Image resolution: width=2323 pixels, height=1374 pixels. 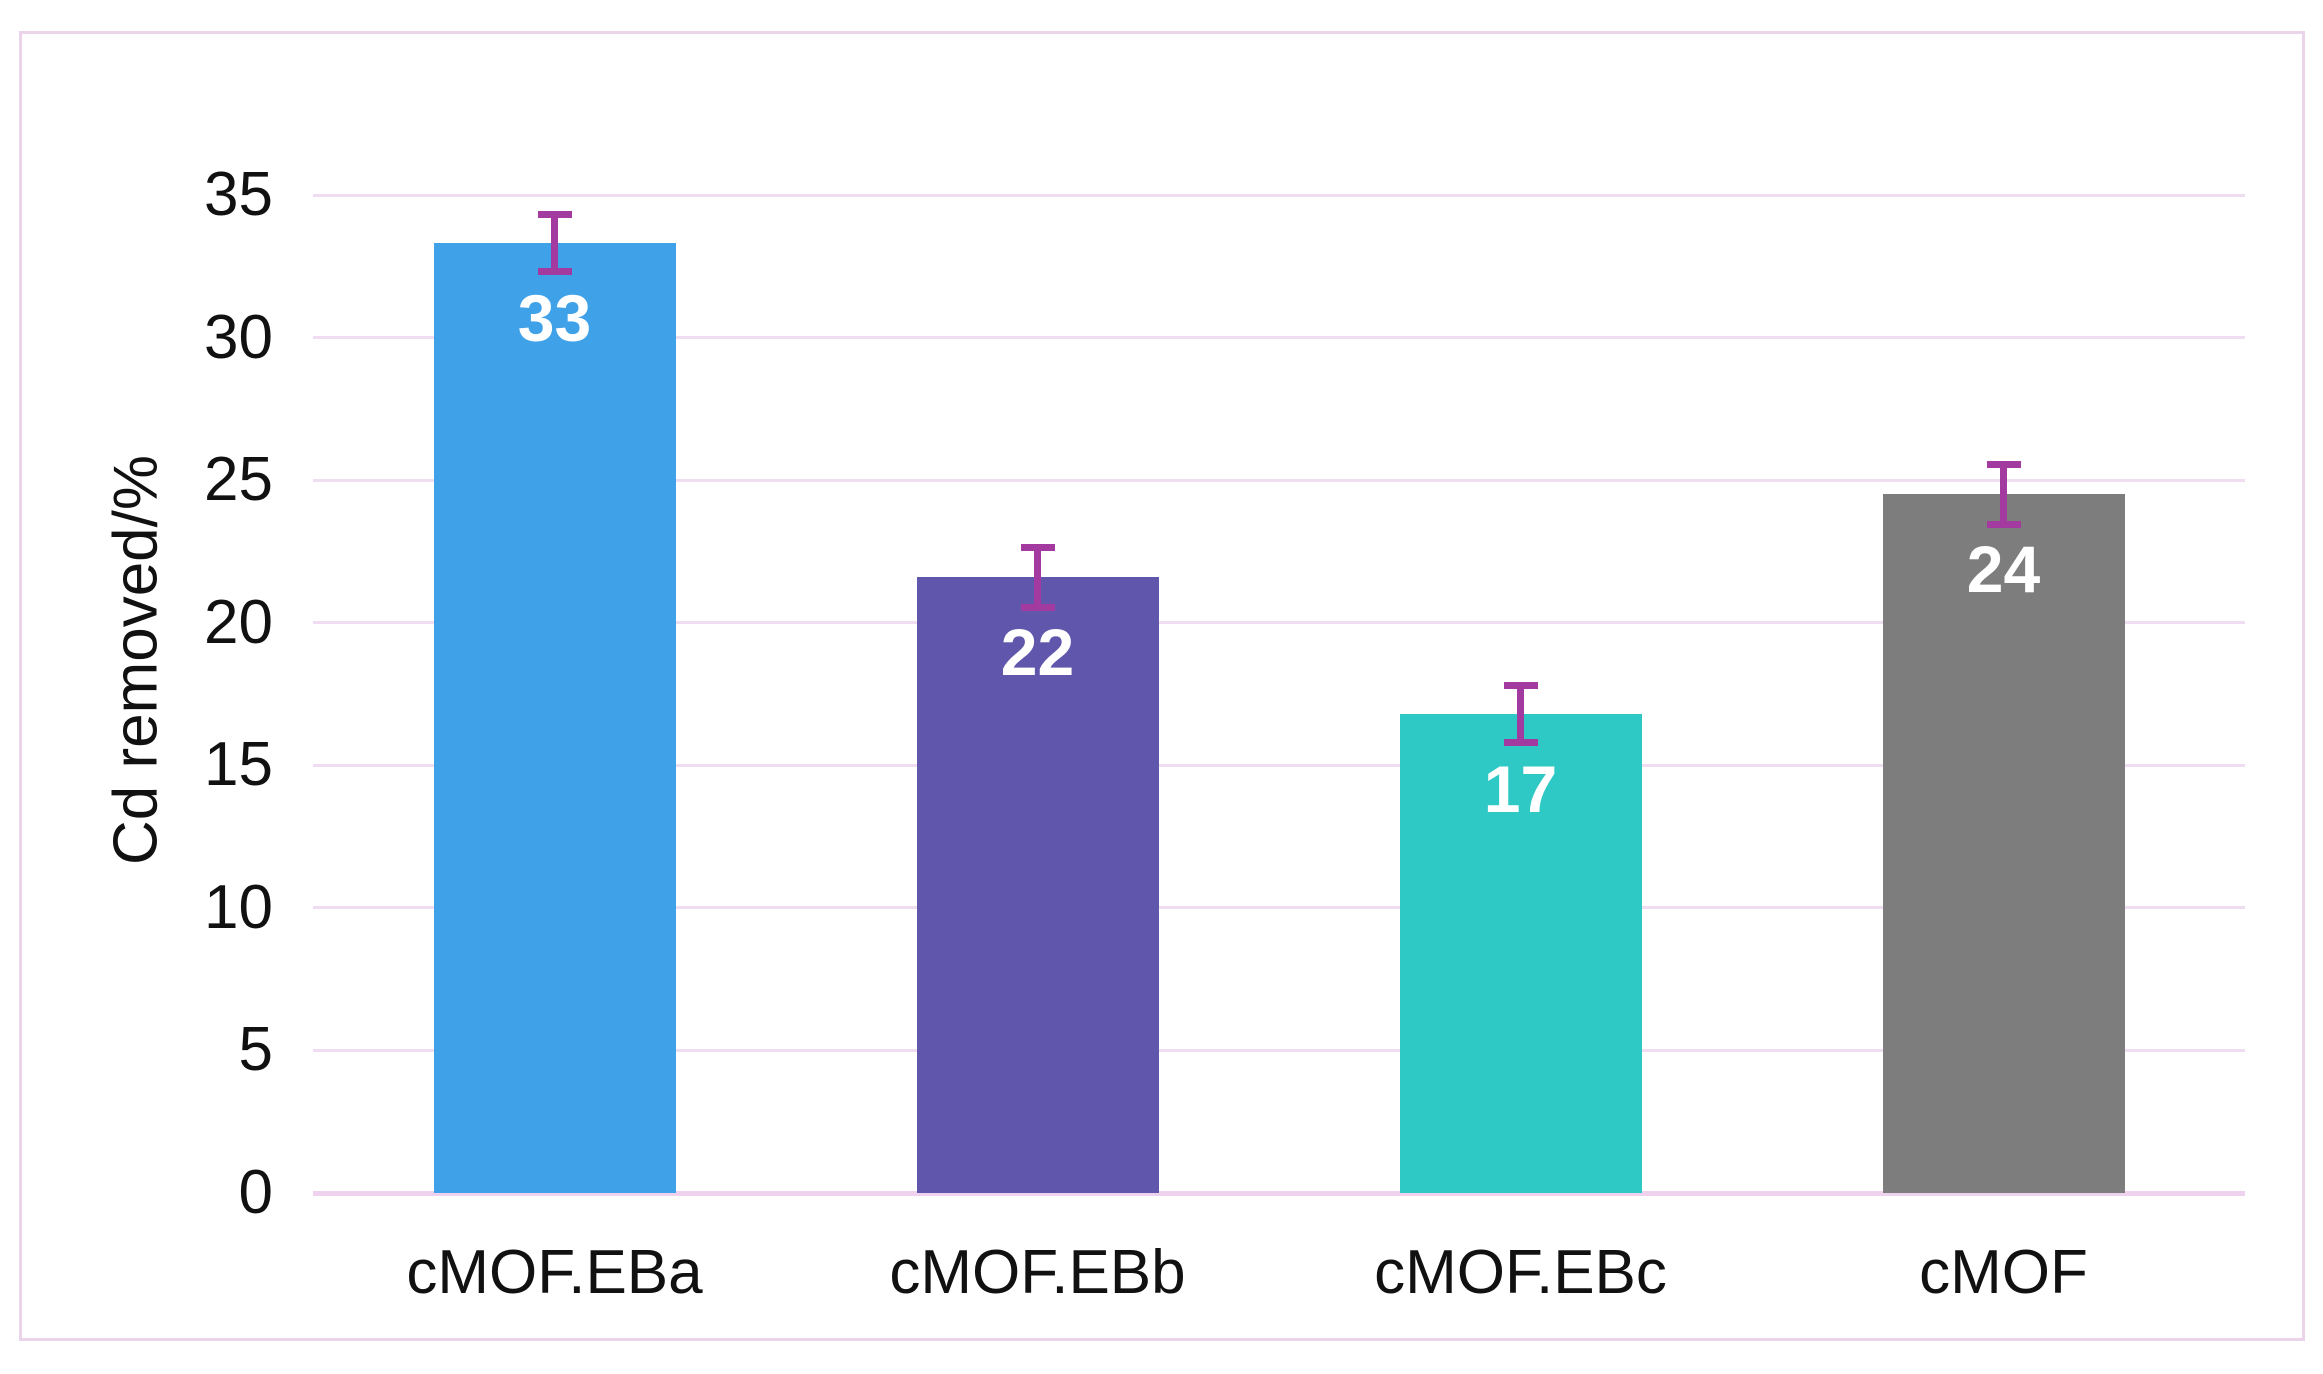 I want to click on bar-value-label: 17, so click(x=1520, y=788).